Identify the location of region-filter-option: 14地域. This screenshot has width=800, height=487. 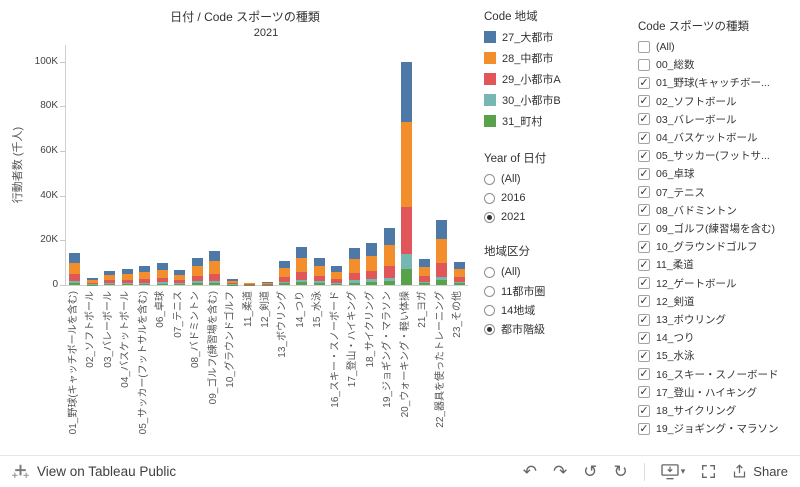
(509, 310).